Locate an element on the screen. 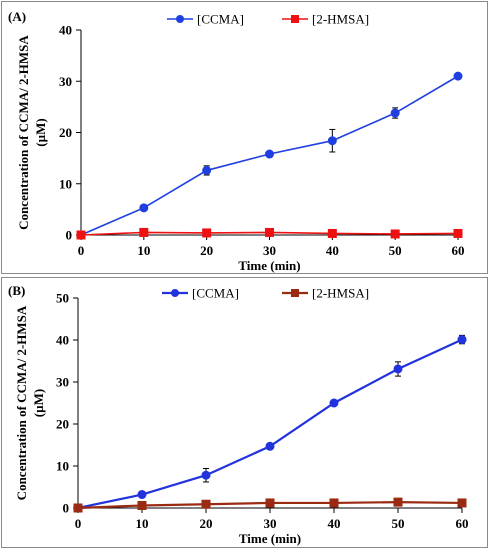  y-tick-label: 50 is located at coordinates (62, 298).